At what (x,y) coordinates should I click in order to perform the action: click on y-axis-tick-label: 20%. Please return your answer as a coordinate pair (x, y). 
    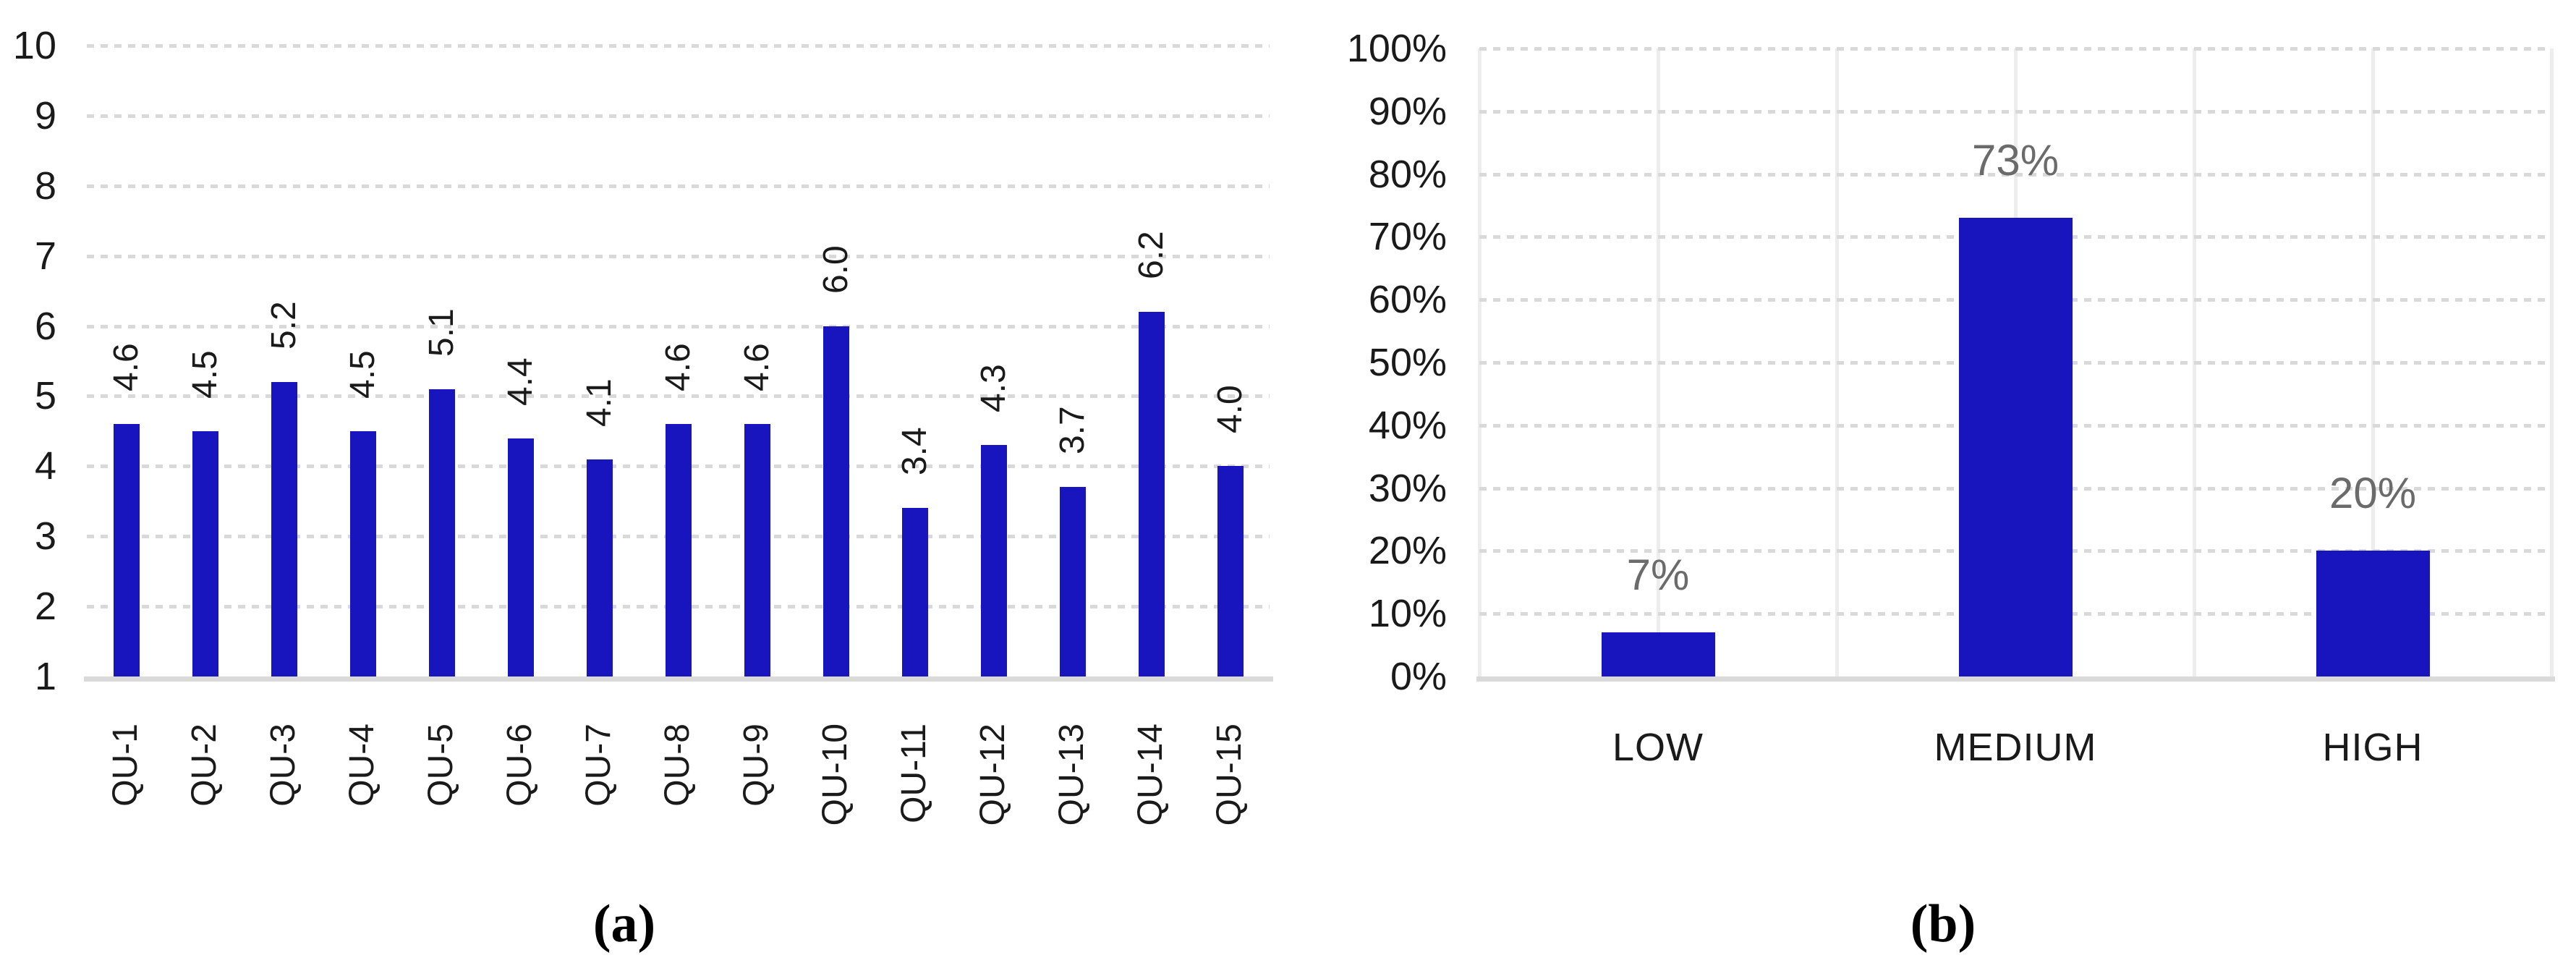
    Looking at the image, I should click on (1407, 551).